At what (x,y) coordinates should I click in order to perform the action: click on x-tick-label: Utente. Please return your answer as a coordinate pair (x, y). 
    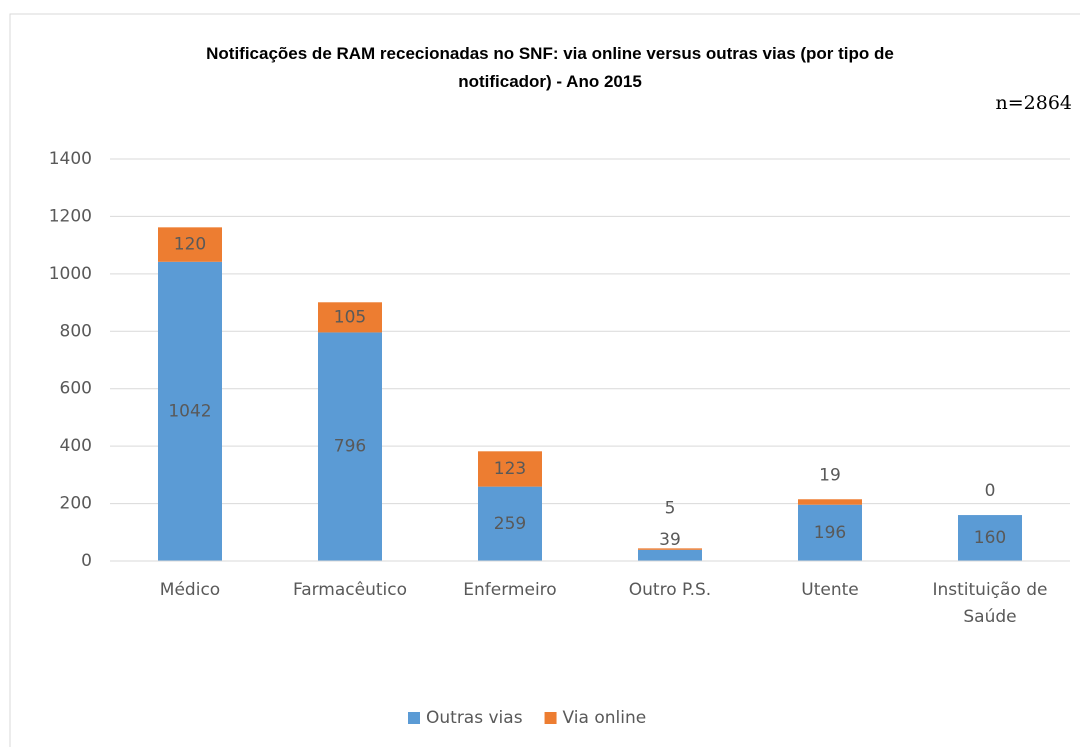
    Looking at the image, I should click on (830, 590).